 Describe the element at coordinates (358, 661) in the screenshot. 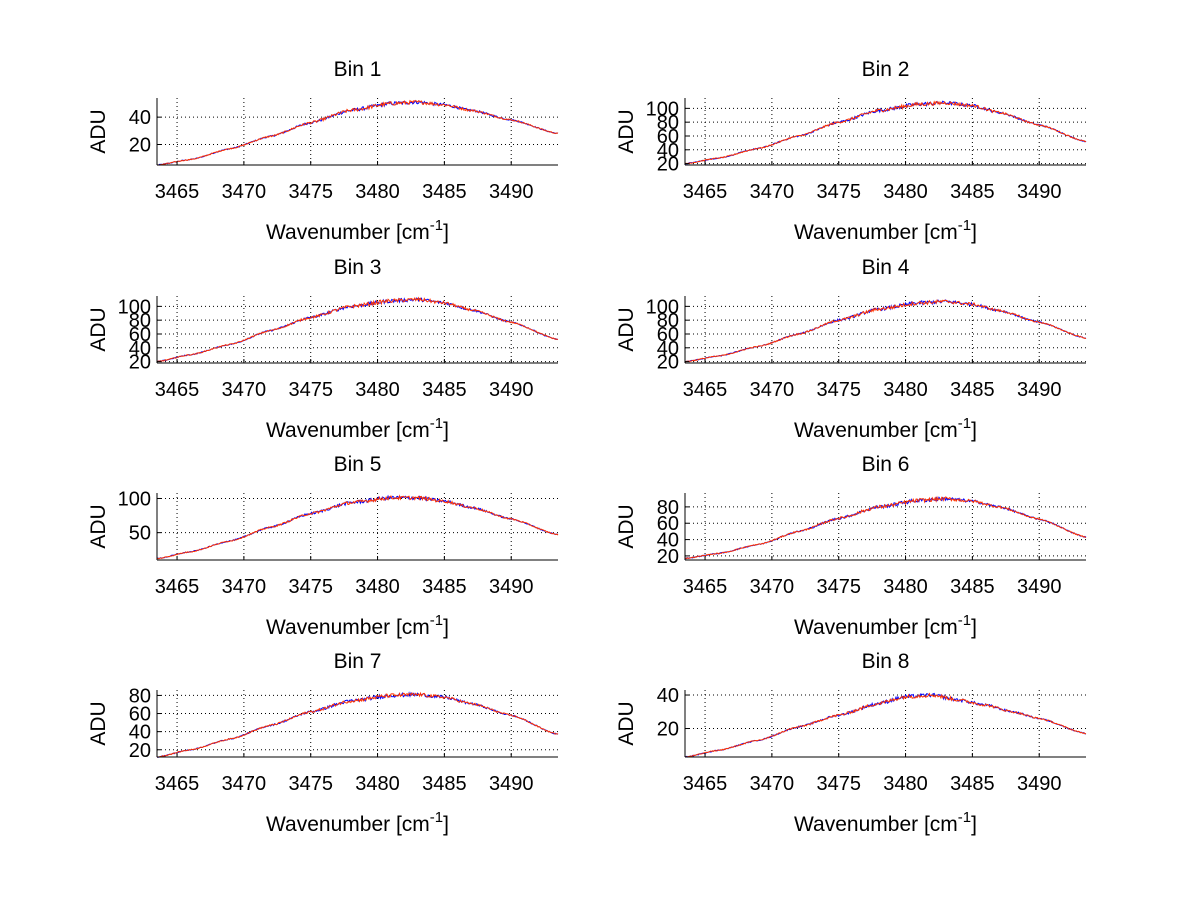

I see `subplot-title: Bin 7` at that location.